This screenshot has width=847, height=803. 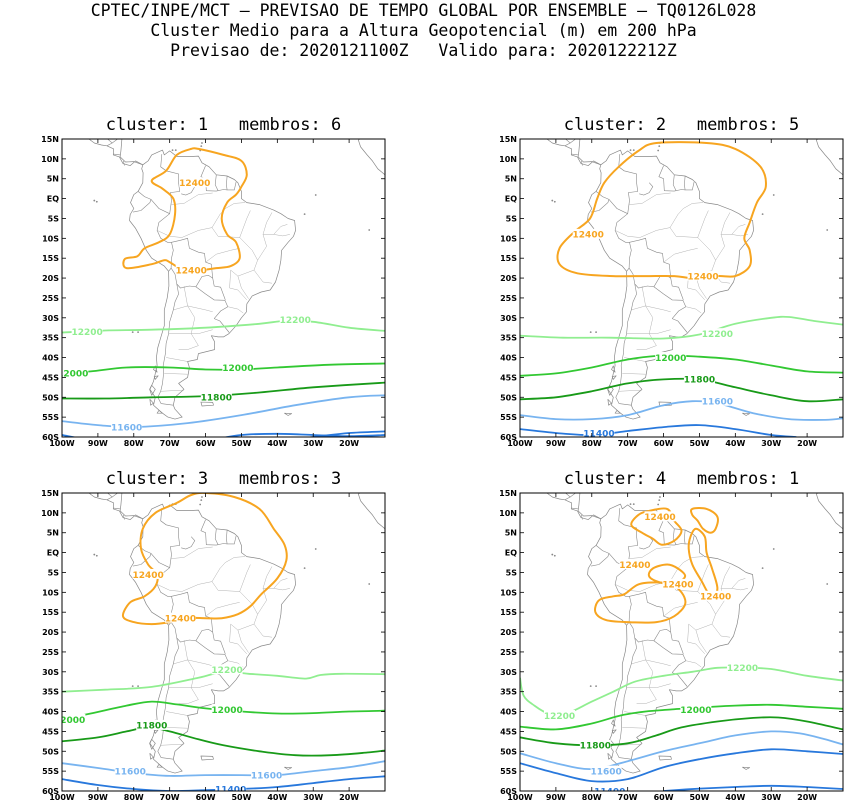 I want to click on lon-tick-label: 20W, so click(x=349, y=797).